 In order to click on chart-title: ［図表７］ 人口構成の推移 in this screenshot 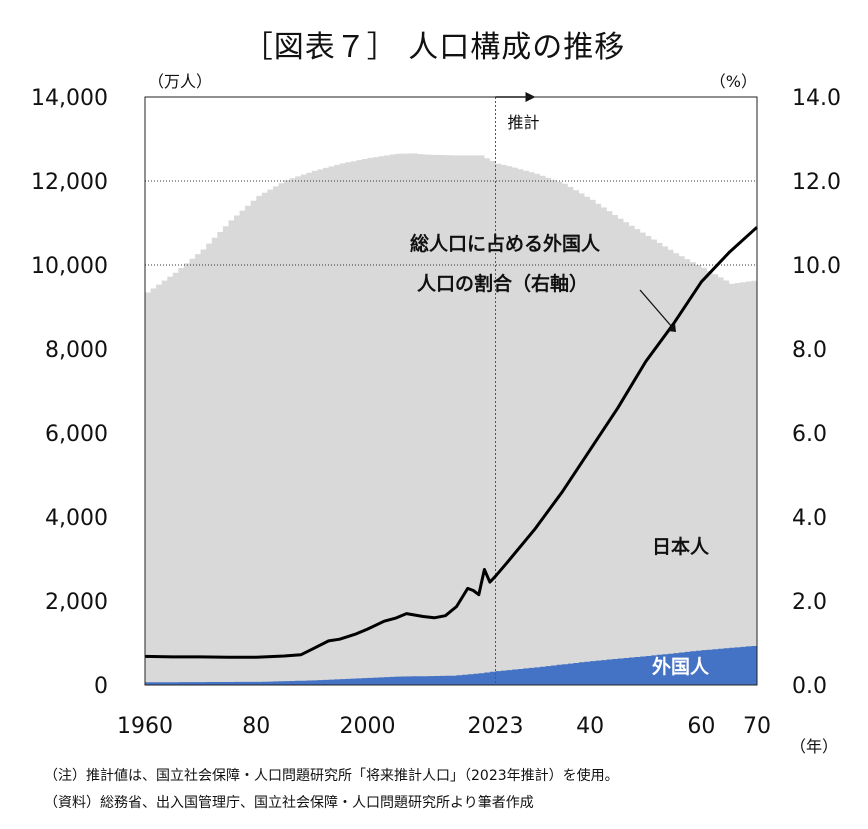, I will do `click(434, 47)`.